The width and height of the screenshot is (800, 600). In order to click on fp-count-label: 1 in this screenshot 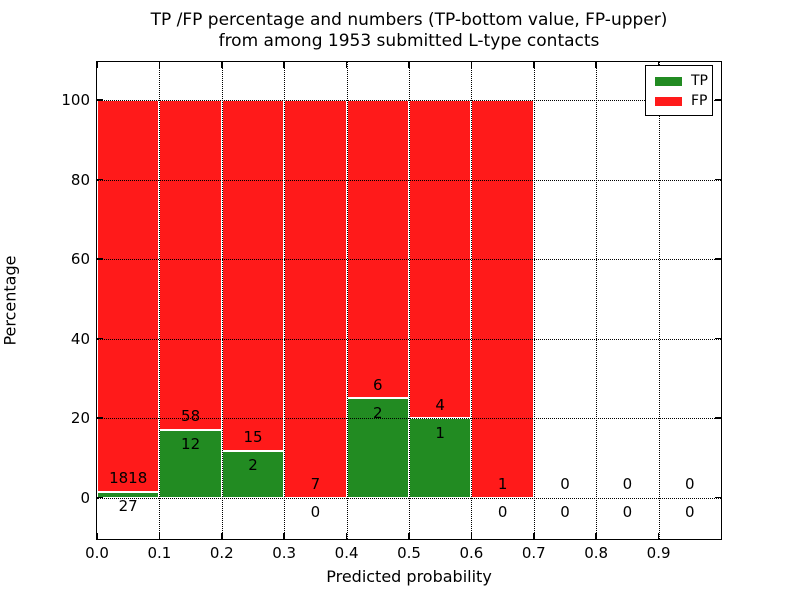, I will do `click(502, 484)`.